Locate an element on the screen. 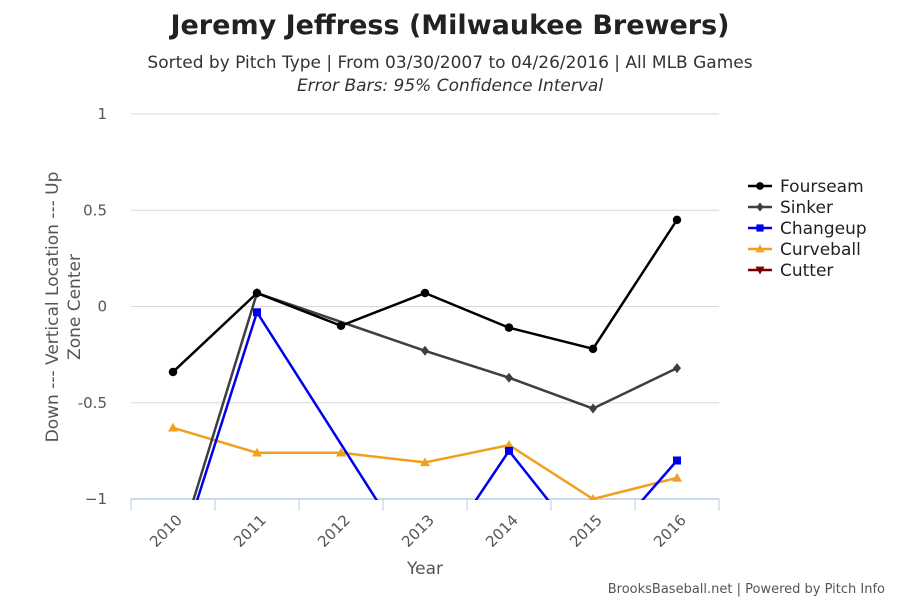  chart-title: Jeremy Jeffress (Milwaukee Brewers) is located at coordinates (448, 25).